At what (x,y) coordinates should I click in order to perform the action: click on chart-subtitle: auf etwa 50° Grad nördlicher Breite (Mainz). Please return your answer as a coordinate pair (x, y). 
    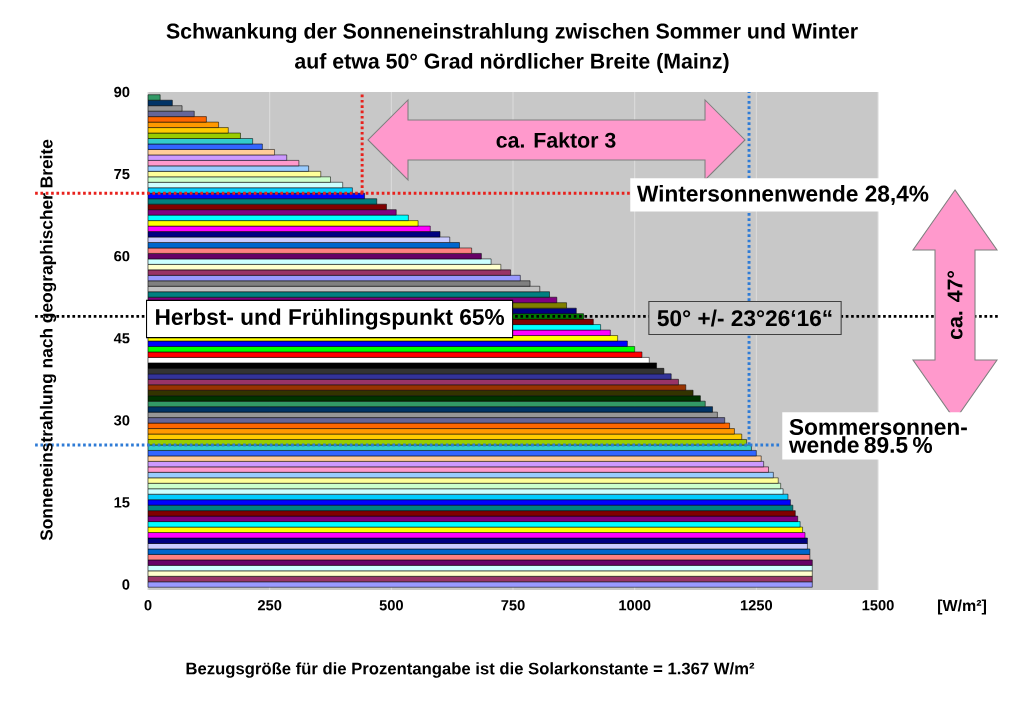
    Looking at the image, I should click on (511, 63).